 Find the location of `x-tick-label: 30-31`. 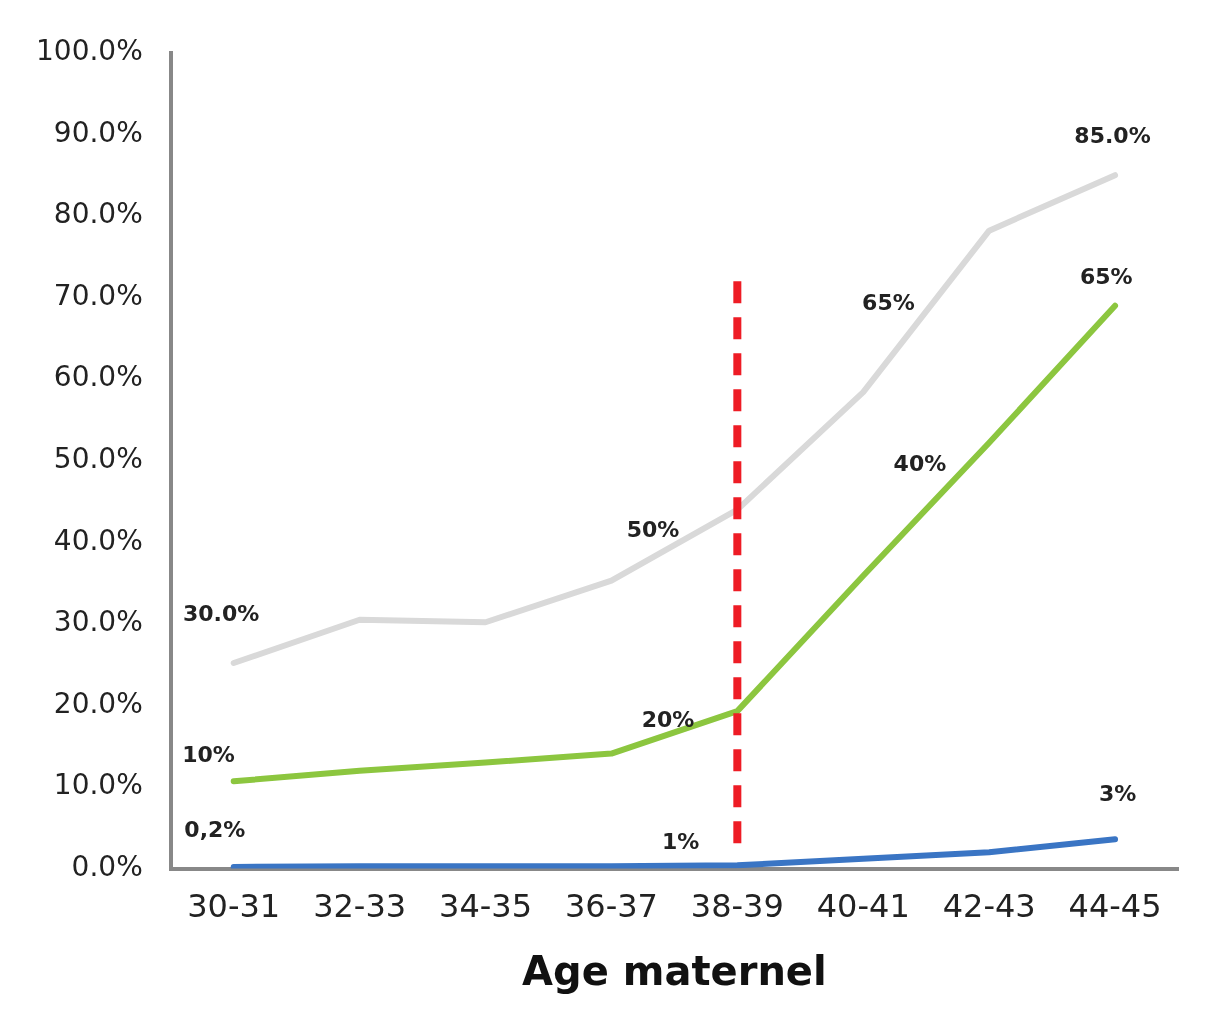

x-tick-label: 30-31 is located at coordinates (234, 906).